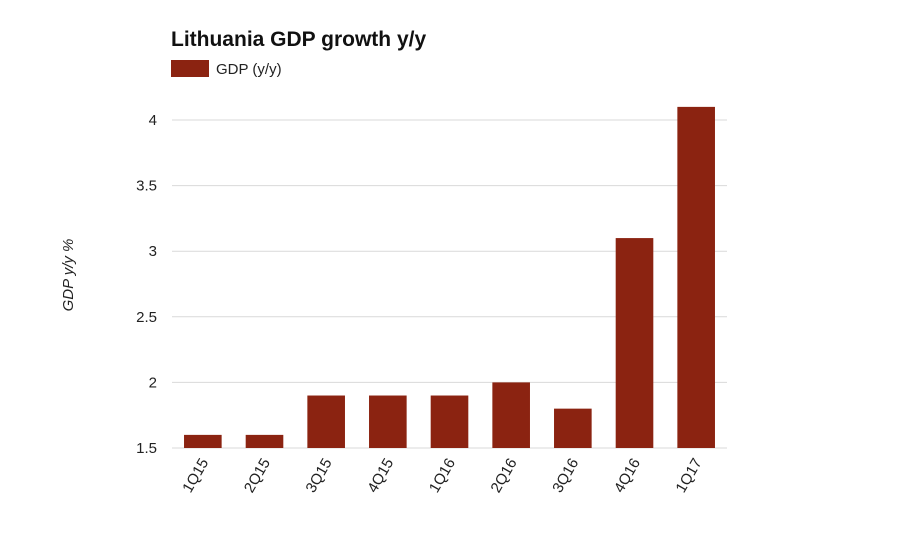 This screenshot has height=555, width=899. What do you see at coordinates (146, 186) in the screenshot?
I see `y-tick-label: 3.5` at bounding box center [146, 186].